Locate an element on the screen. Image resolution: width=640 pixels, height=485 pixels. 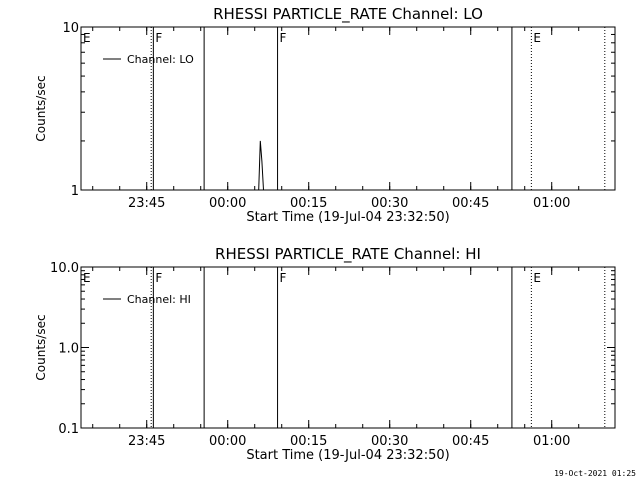
chart-title: RHESSI PARTICLE_RATE Channel: HI is located at coordinates (348, 254).